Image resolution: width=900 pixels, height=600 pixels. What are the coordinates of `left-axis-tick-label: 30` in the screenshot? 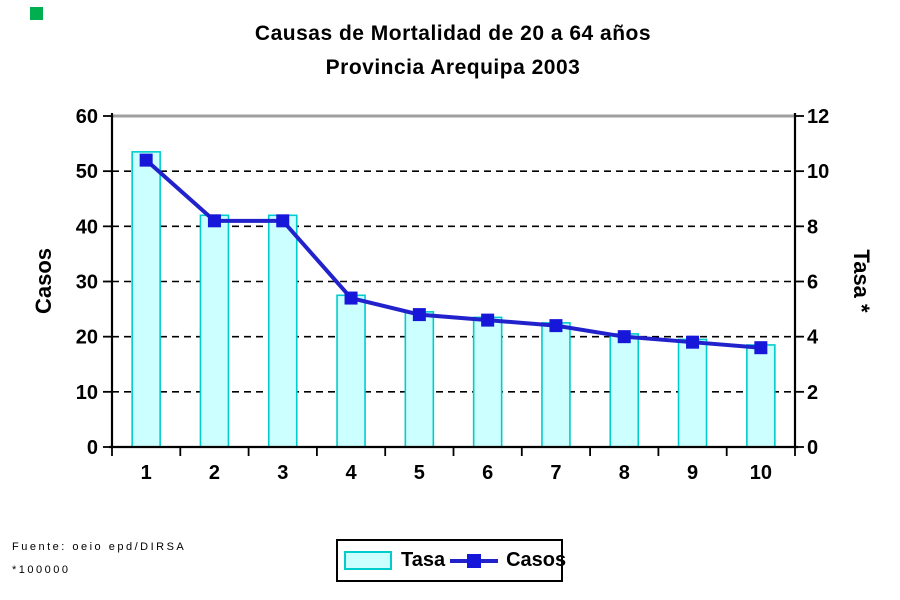 It's located at (87, 283).